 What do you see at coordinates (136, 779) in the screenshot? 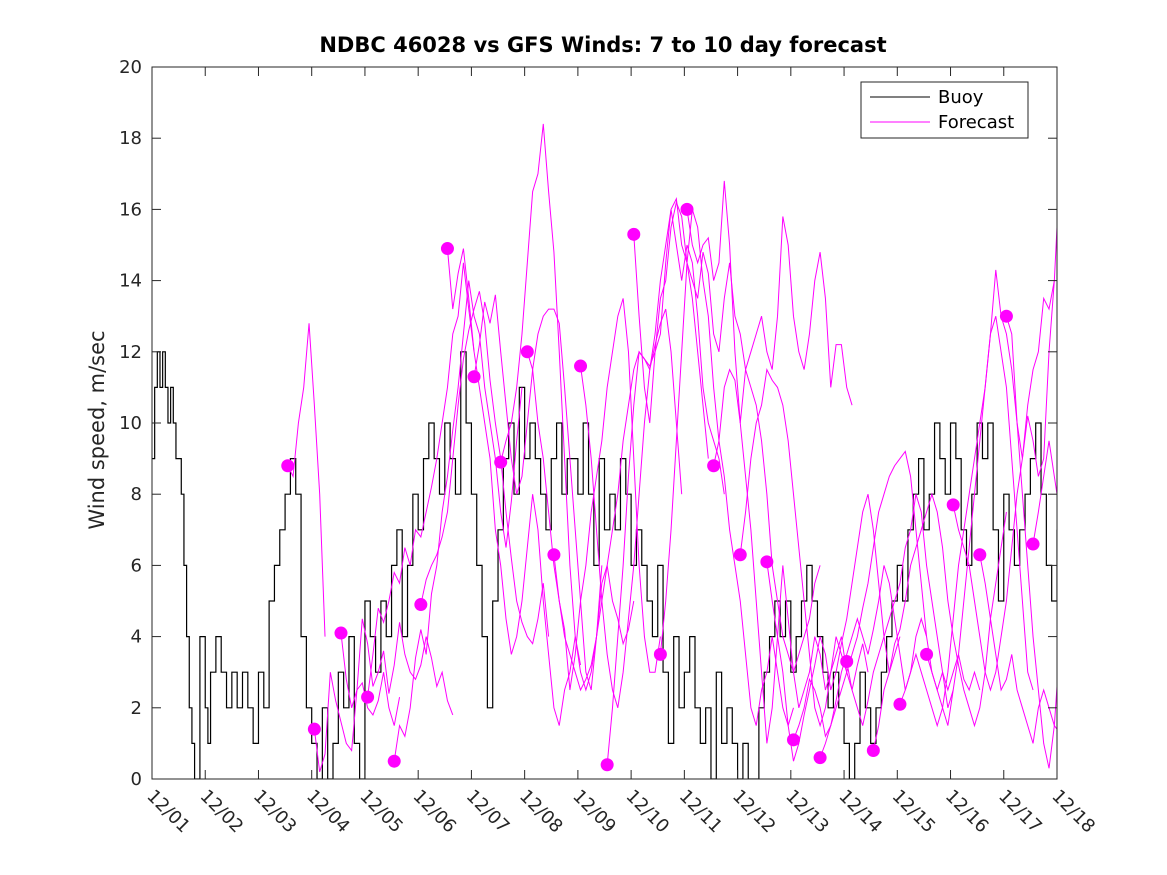
I see `y-tick-label: 0` at bounding box center [136, 779].